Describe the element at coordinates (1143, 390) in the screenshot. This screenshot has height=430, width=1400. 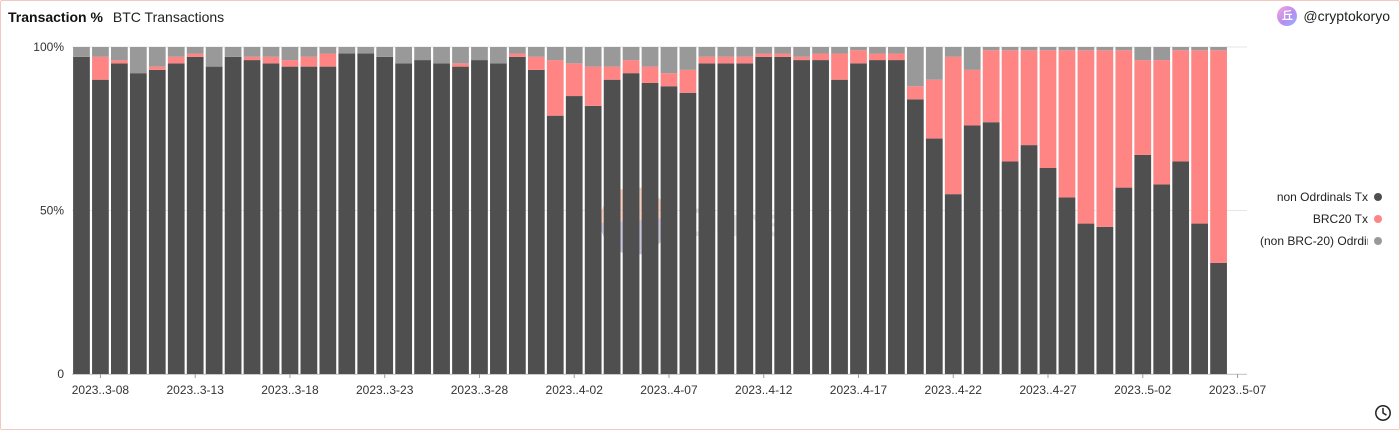
I see `x-tick-label: 2023..5-02` at that location.